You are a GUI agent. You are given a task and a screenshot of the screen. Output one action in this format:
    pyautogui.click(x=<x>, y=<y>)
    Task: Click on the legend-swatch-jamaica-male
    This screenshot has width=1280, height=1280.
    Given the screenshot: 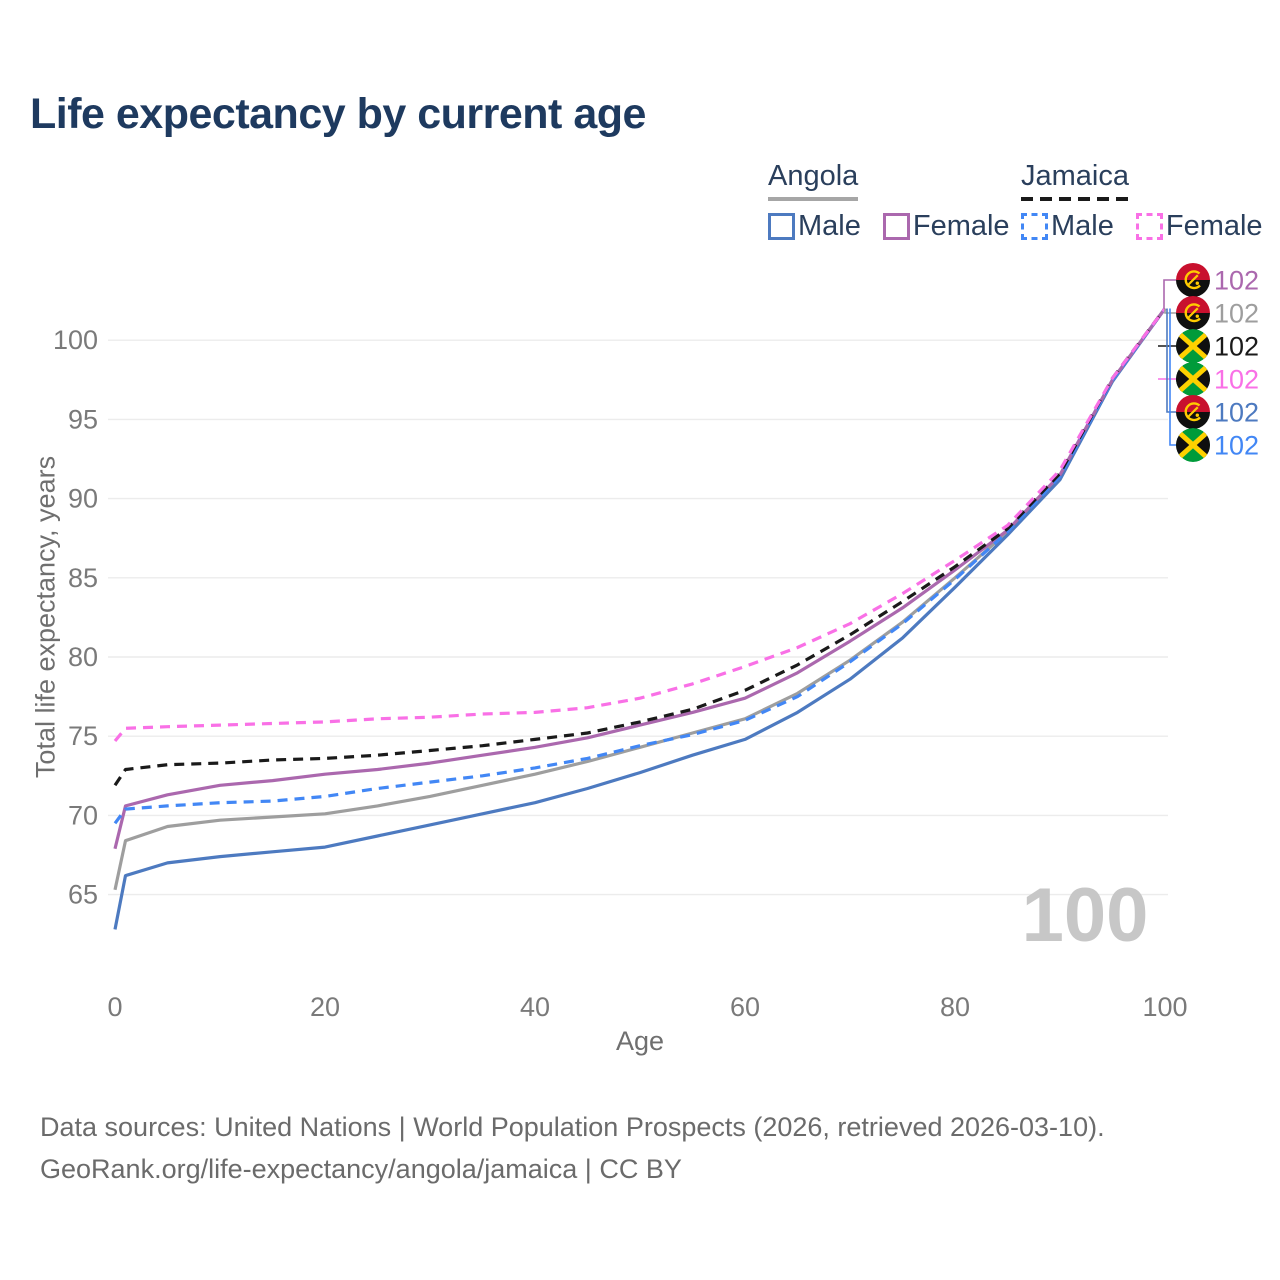 What is the action you would take?
    pyautogui.click(x=1034, y=226)
    